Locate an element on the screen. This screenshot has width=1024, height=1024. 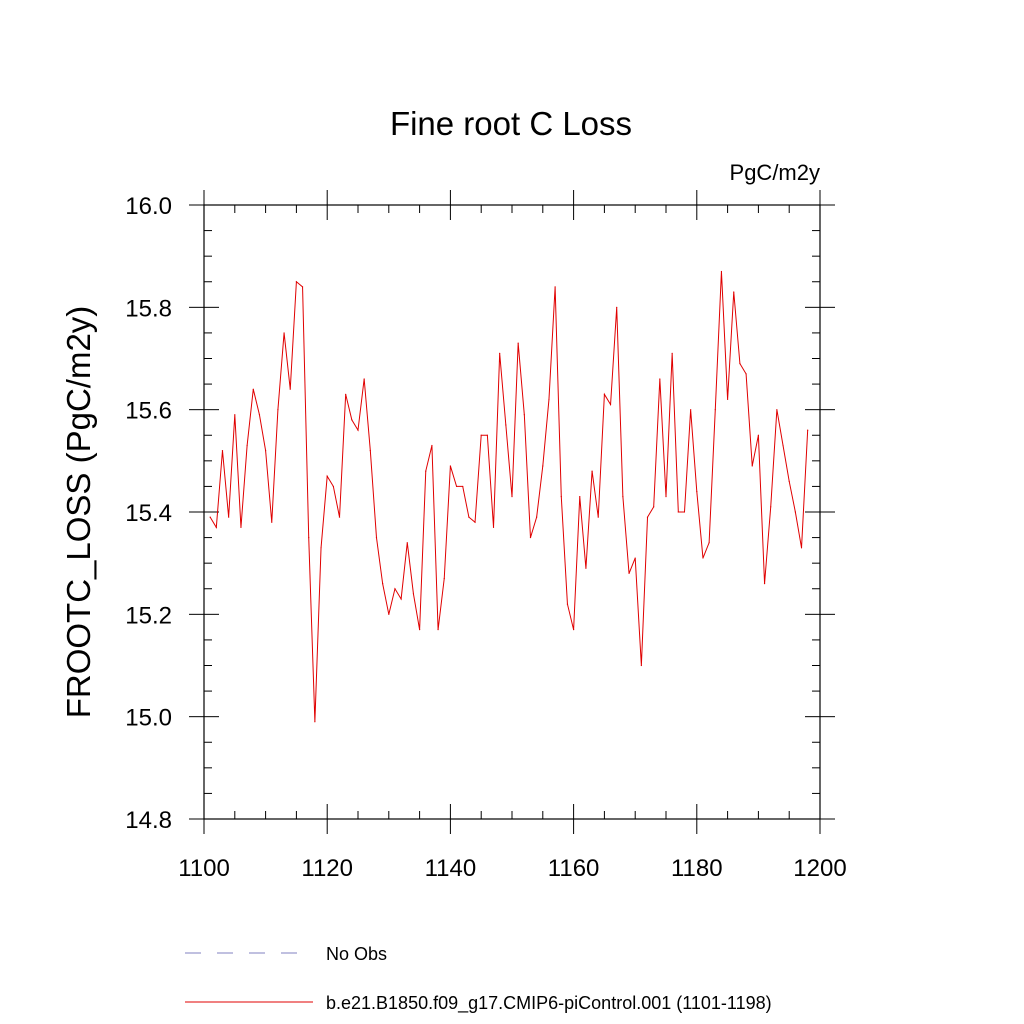
x-tick-label: 1160 is located at coordinates (574, 868).